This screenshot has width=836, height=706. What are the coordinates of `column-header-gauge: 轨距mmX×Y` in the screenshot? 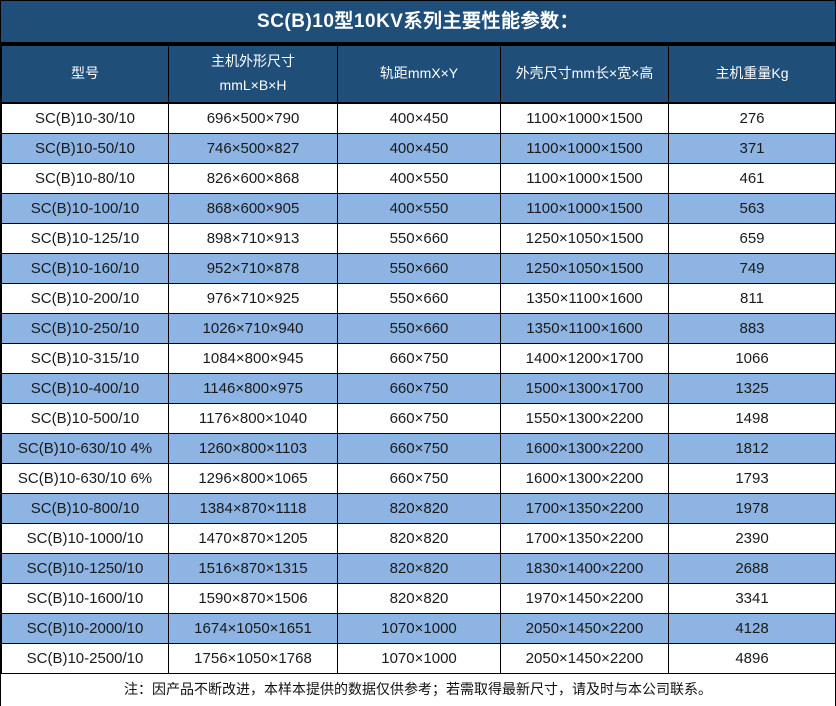 It's located at (419, 74).